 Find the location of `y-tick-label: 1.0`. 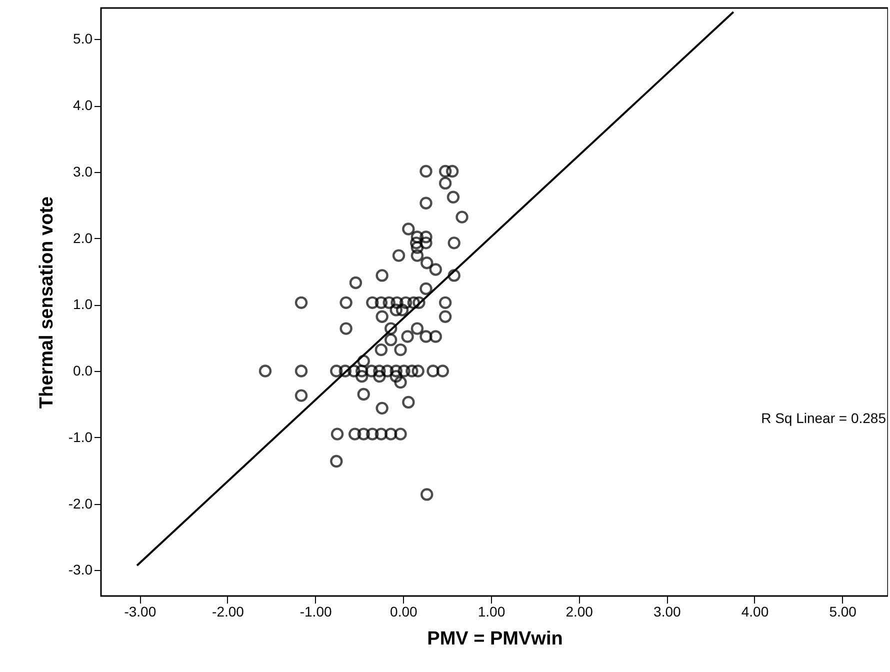

y-tick-label: 1.0 is located at coordinates (83, 304).